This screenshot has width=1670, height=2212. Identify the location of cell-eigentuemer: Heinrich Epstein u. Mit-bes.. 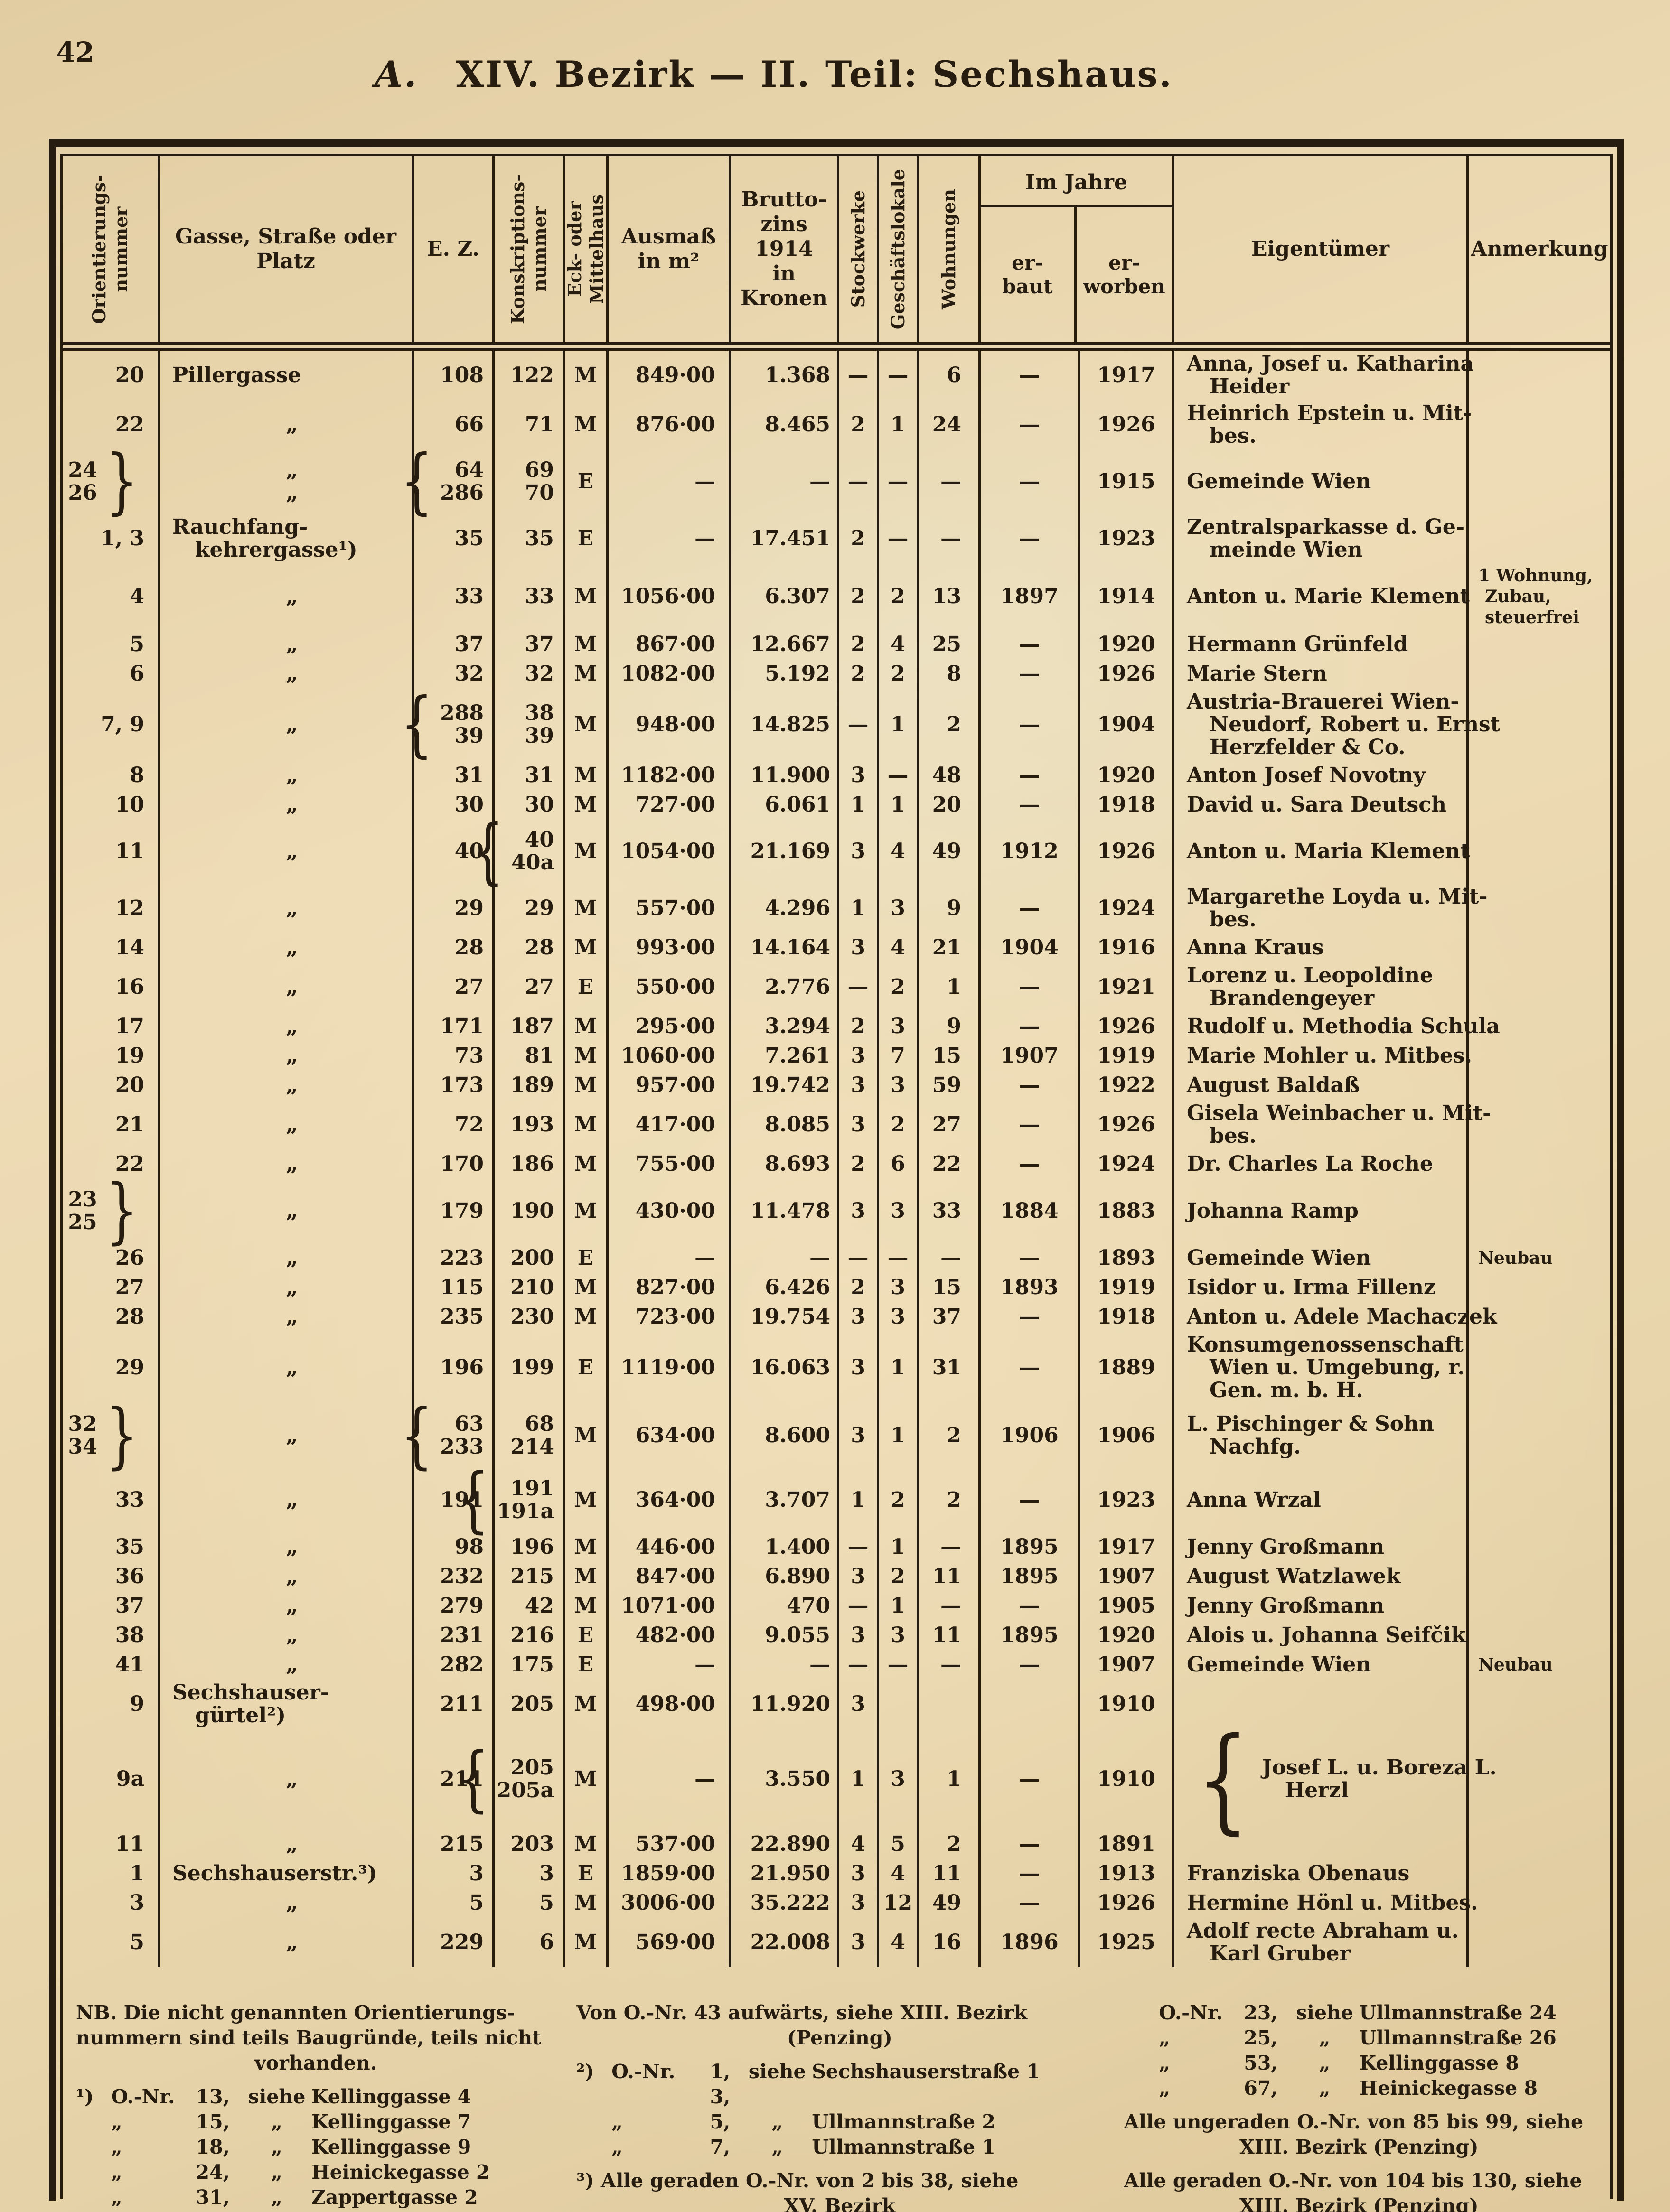
(1323, 424).